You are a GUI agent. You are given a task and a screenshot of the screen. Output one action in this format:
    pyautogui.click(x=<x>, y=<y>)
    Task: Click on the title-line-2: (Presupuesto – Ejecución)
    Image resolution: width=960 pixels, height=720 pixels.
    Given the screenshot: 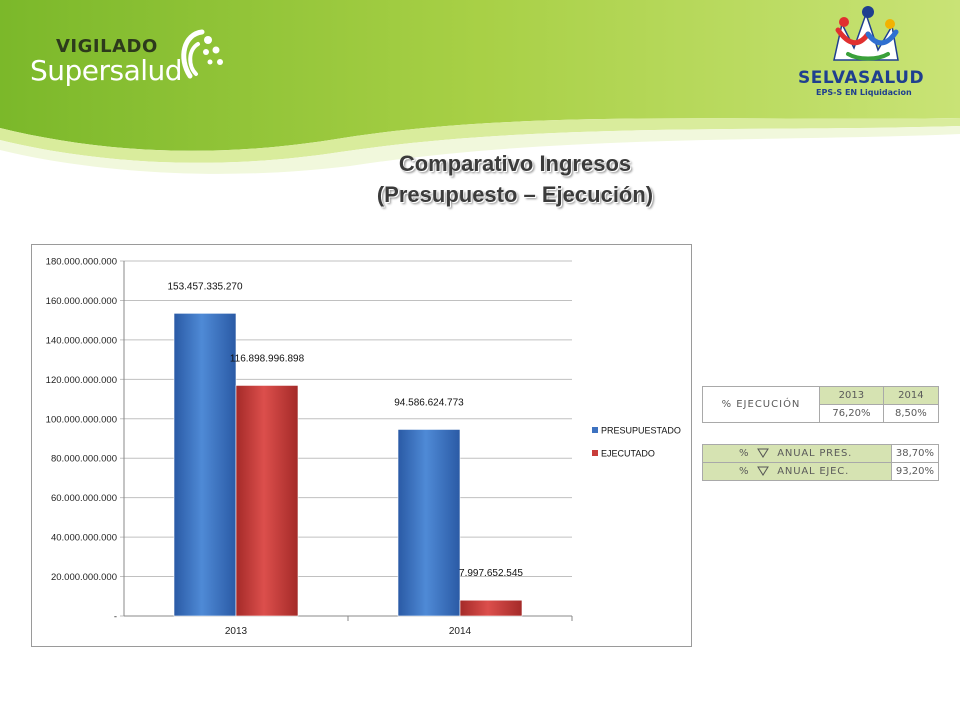 What is the action you would take?
    pyautogui.click(x=515, y=194)
    